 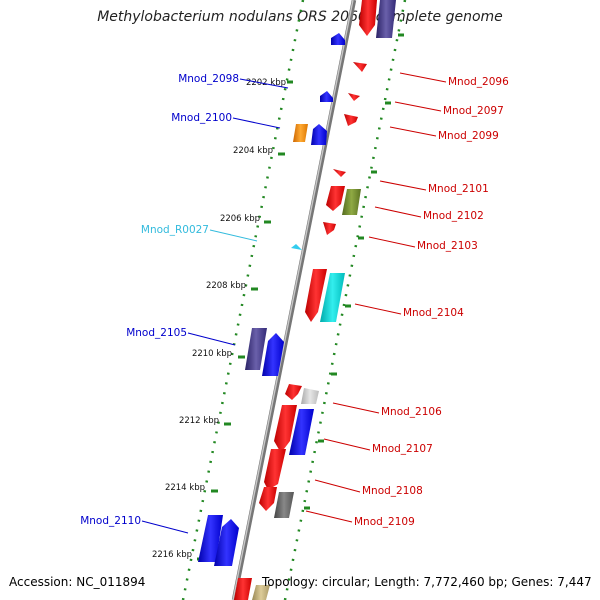 What do you see at coordinates (433, 313) in the screenshot?
I see `gene-label: Mnod_2104` at bounding box center [433, 313].